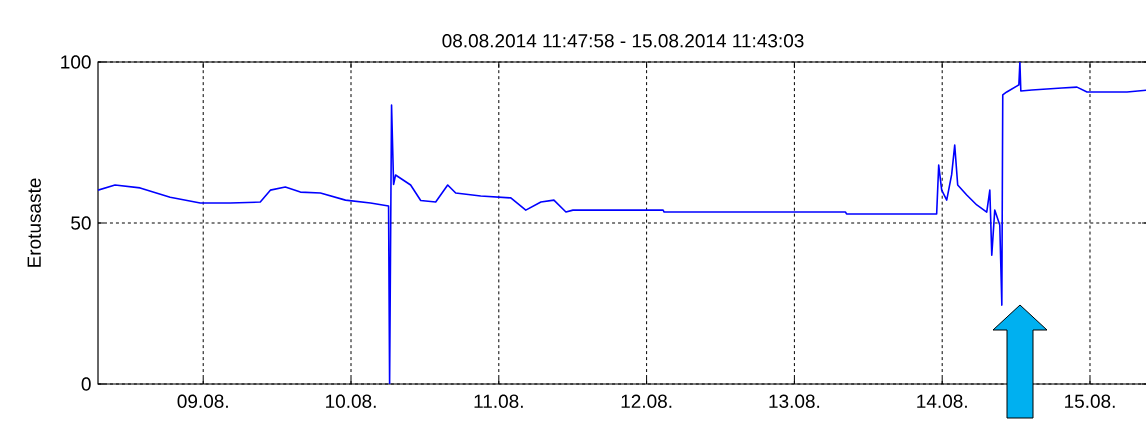 This screenshot has width=1146, height=427. I want to click on x-tick-label: 12.08., so click(646, 401).